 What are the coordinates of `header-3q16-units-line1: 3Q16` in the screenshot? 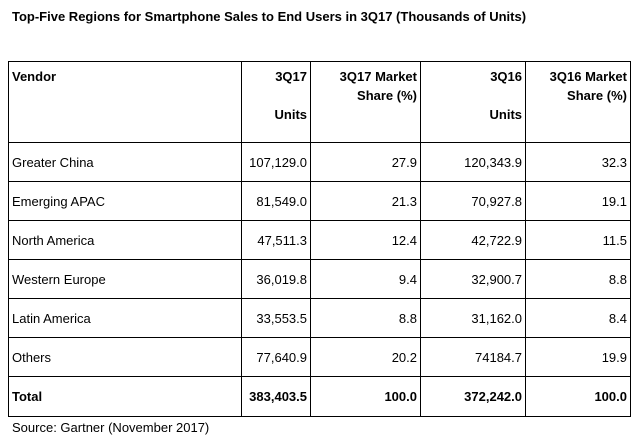 It's located at (506, 76).